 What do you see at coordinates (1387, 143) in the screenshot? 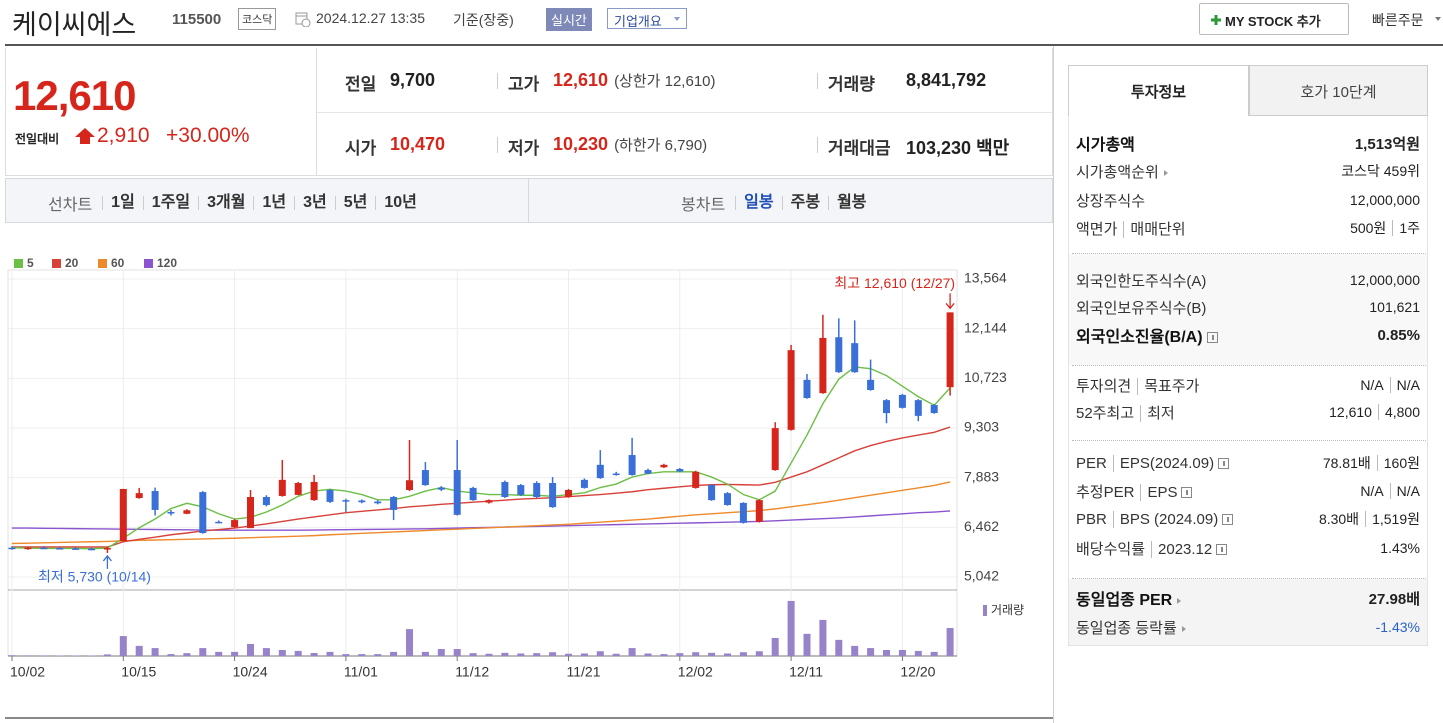
I see `info-value: 1,513억원` at bounding box center [1387, 143].